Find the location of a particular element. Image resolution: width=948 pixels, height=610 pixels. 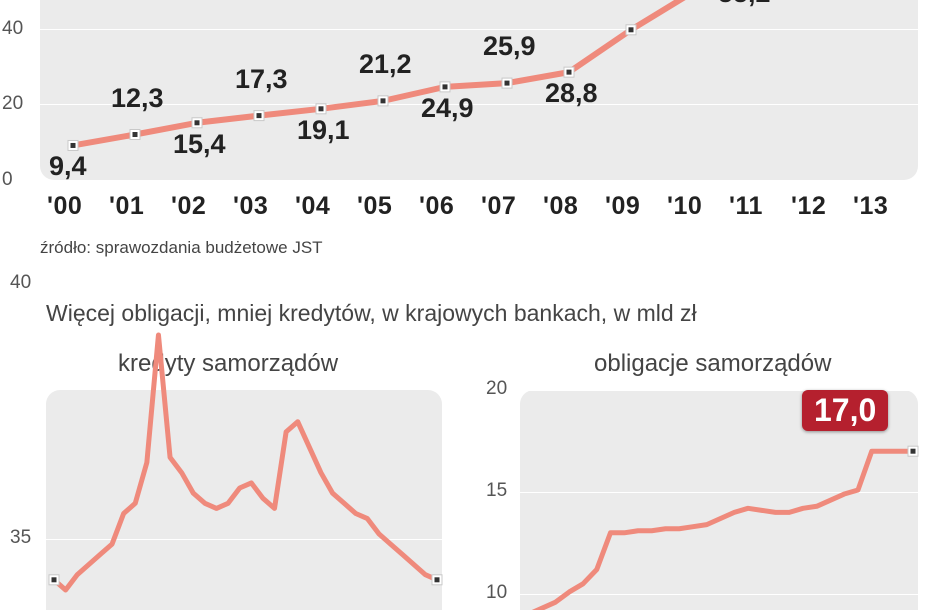

top-x-tick-9: '09 is located at coordinates (623, 206).